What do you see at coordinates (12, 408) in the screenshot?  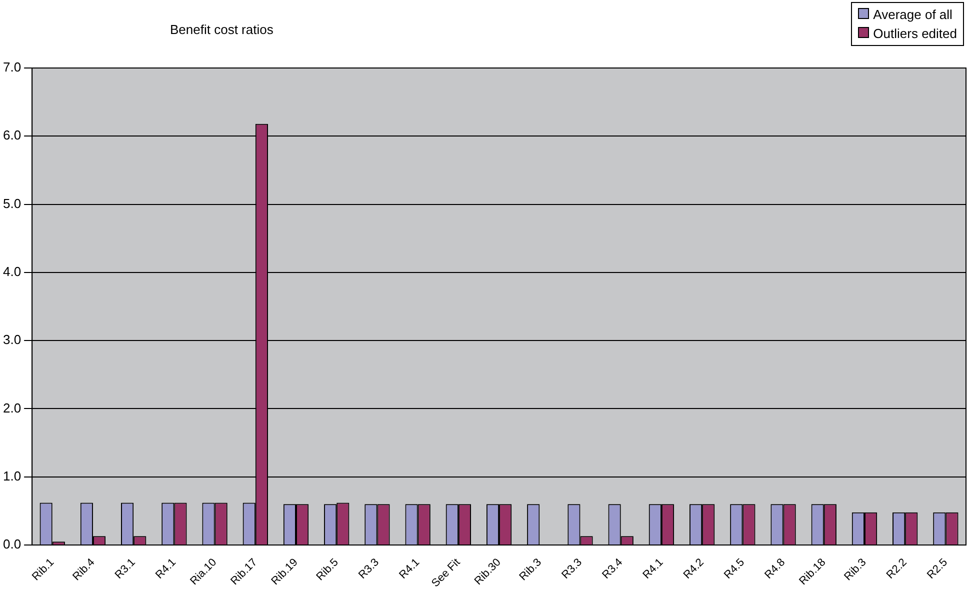 I see `y-tick-label: 2.0` at bounding box center [12, 408].